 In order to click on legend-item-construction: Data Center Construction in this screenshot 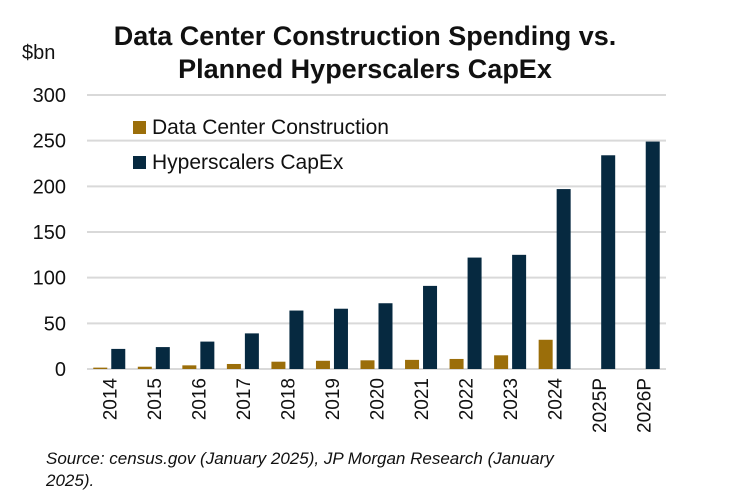, I will do `click(261, 127)`.